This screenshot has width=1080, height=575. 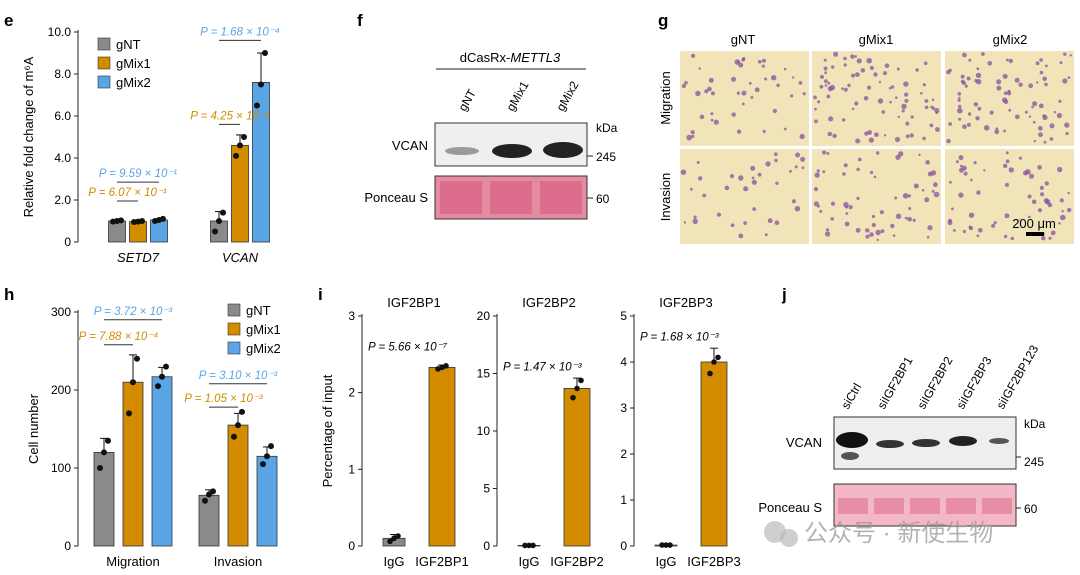 I want to click on micro-col-gNT: gNT, so click(x=743, y=39).